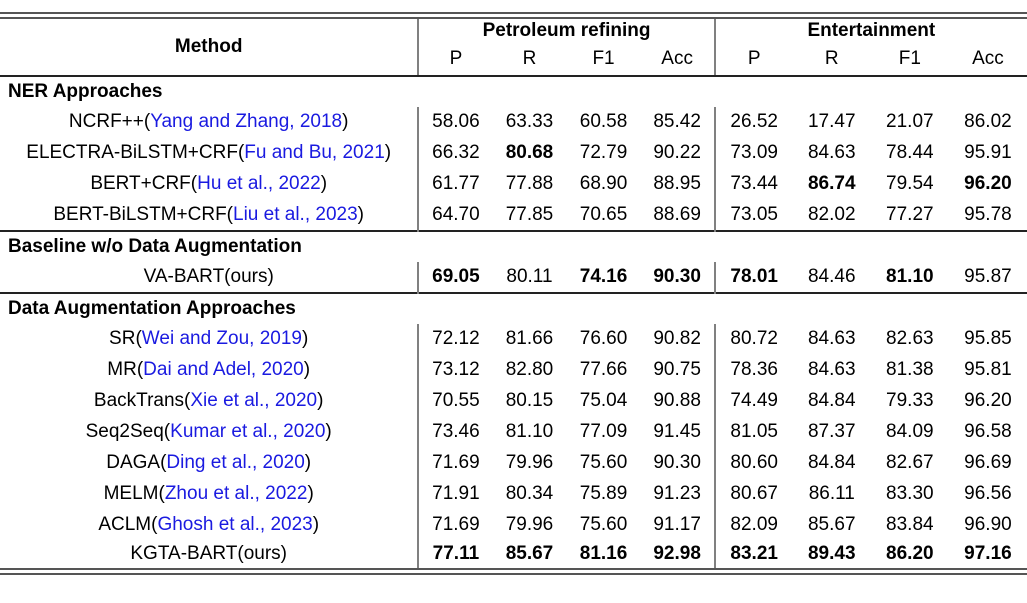 The height and width of the screenshot is (603, 1027). I want to click on metric-value: 77.66, so click(603, 369).